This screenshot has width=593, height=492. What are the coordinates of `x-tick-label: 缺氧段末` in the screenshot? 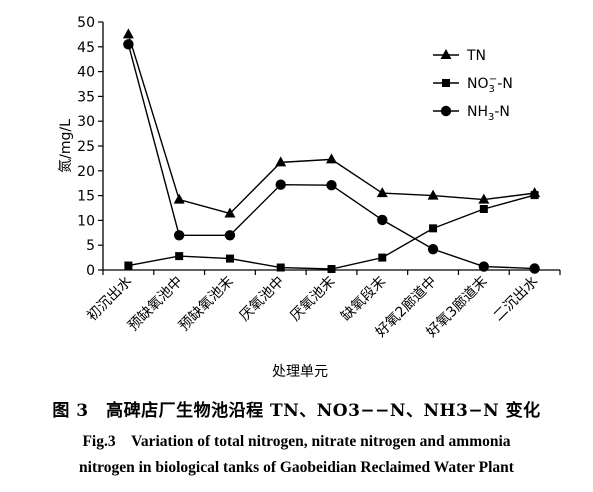 It's located at (363, 299).